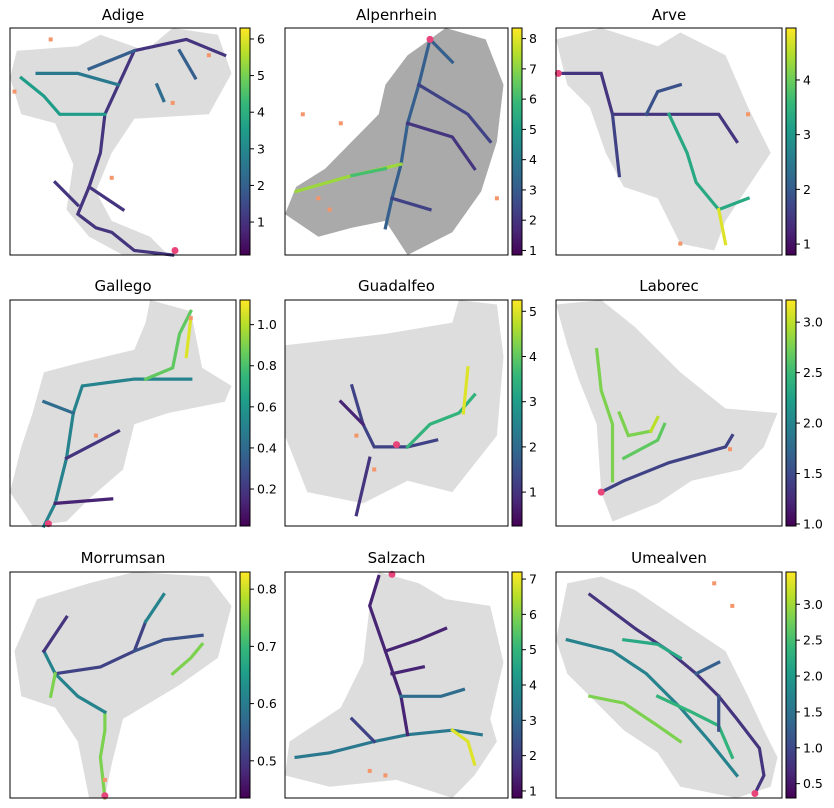  I want to click on colorbar-tick-label: 0.8, so click(267, 365).